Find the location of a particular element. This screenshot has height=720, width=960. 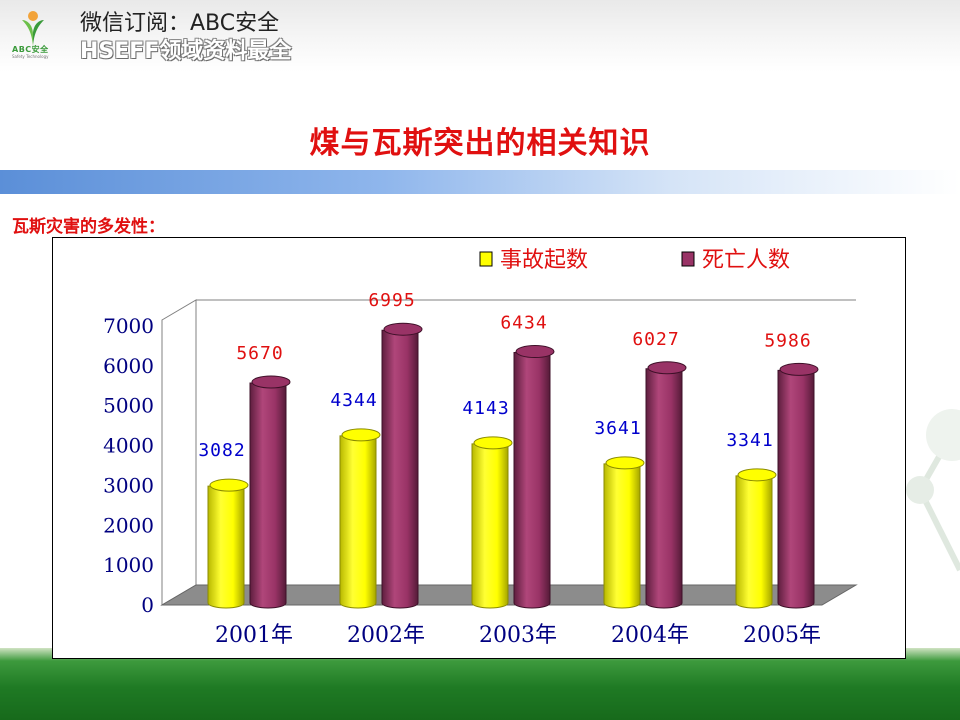

data-label: 5670 is located at coordinates (259, 353).